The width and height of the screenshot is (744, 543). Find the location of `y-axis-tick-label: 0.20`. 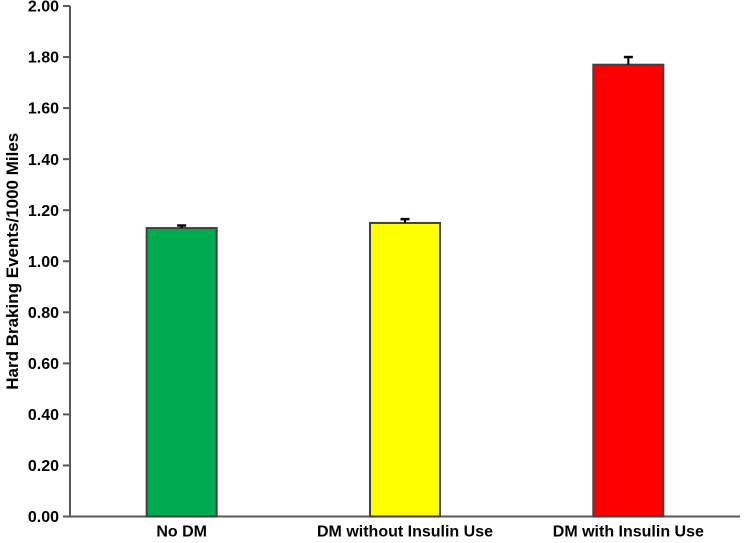

y-axis-tick-label: 0.20 is located at coordinates (43, 466).